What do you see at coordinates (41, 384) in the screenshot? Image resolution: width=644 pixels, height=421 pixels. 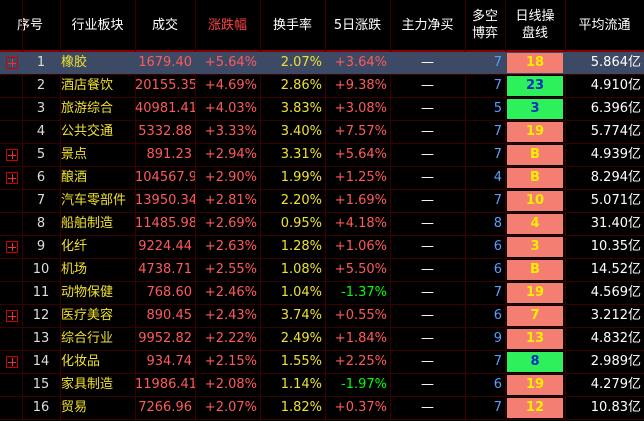 I see `cell: 15` at bounding box center [41, 384].